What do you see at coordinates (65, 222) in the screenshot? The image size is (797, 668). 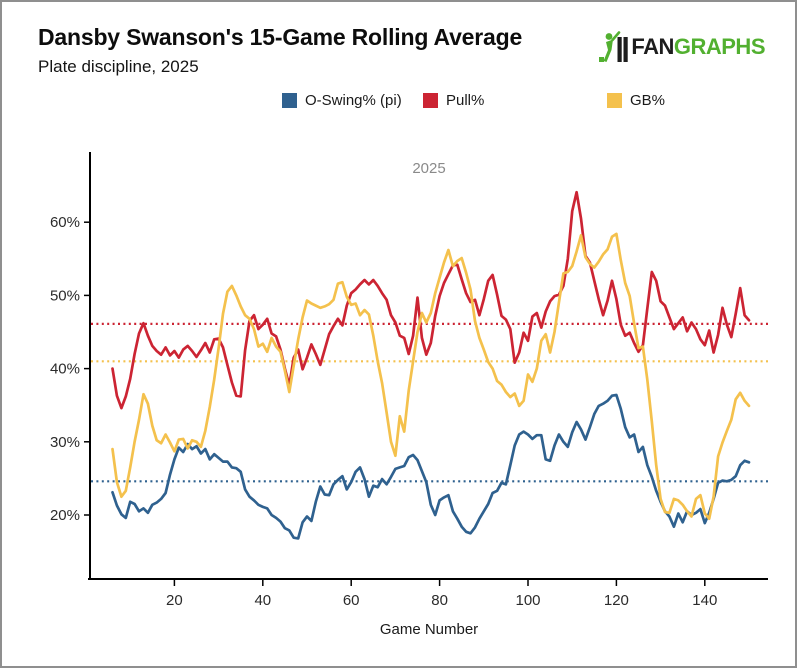 I see `y-tick-label: 60%` at bounding box center [65, 222].